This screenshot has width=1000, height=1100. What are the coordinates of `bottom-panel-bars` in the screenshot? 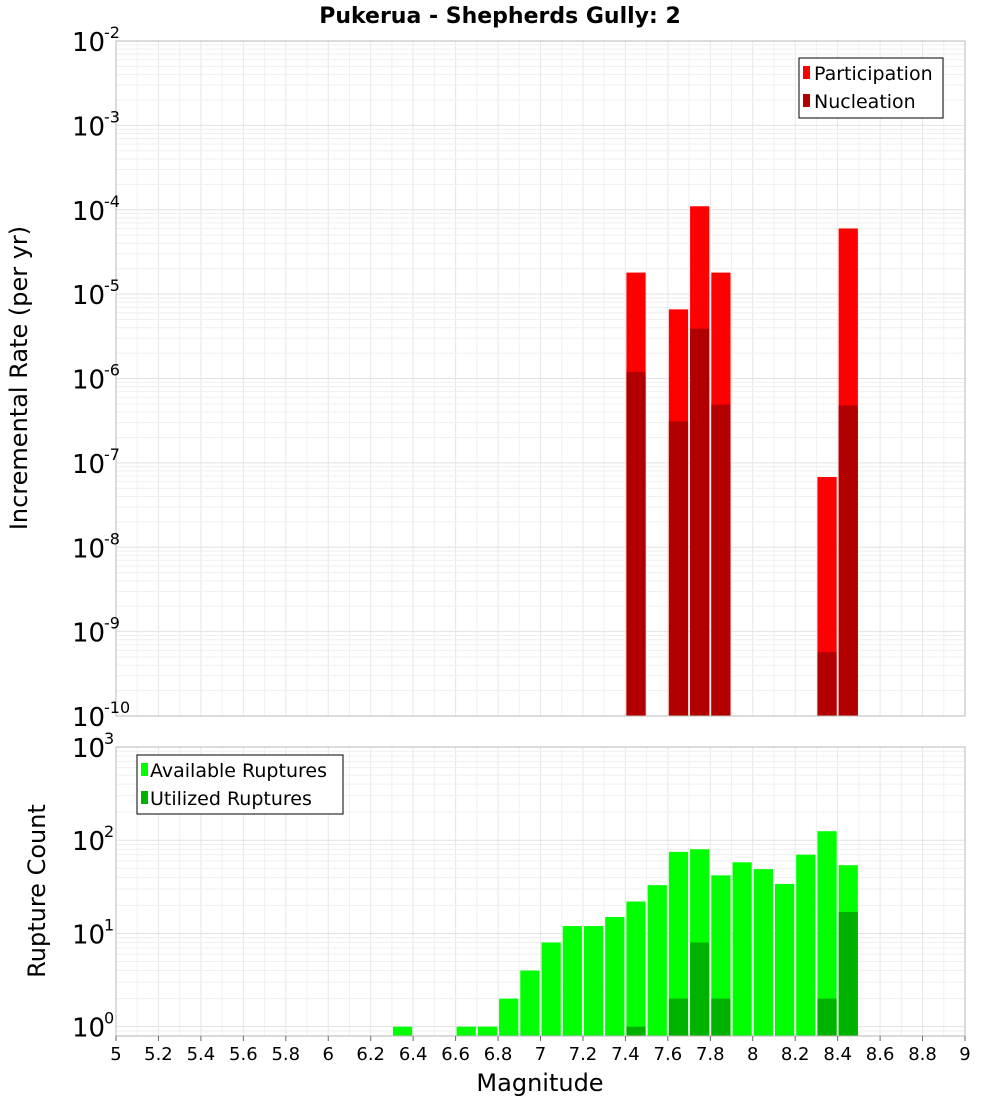 It's located at (625, 933).